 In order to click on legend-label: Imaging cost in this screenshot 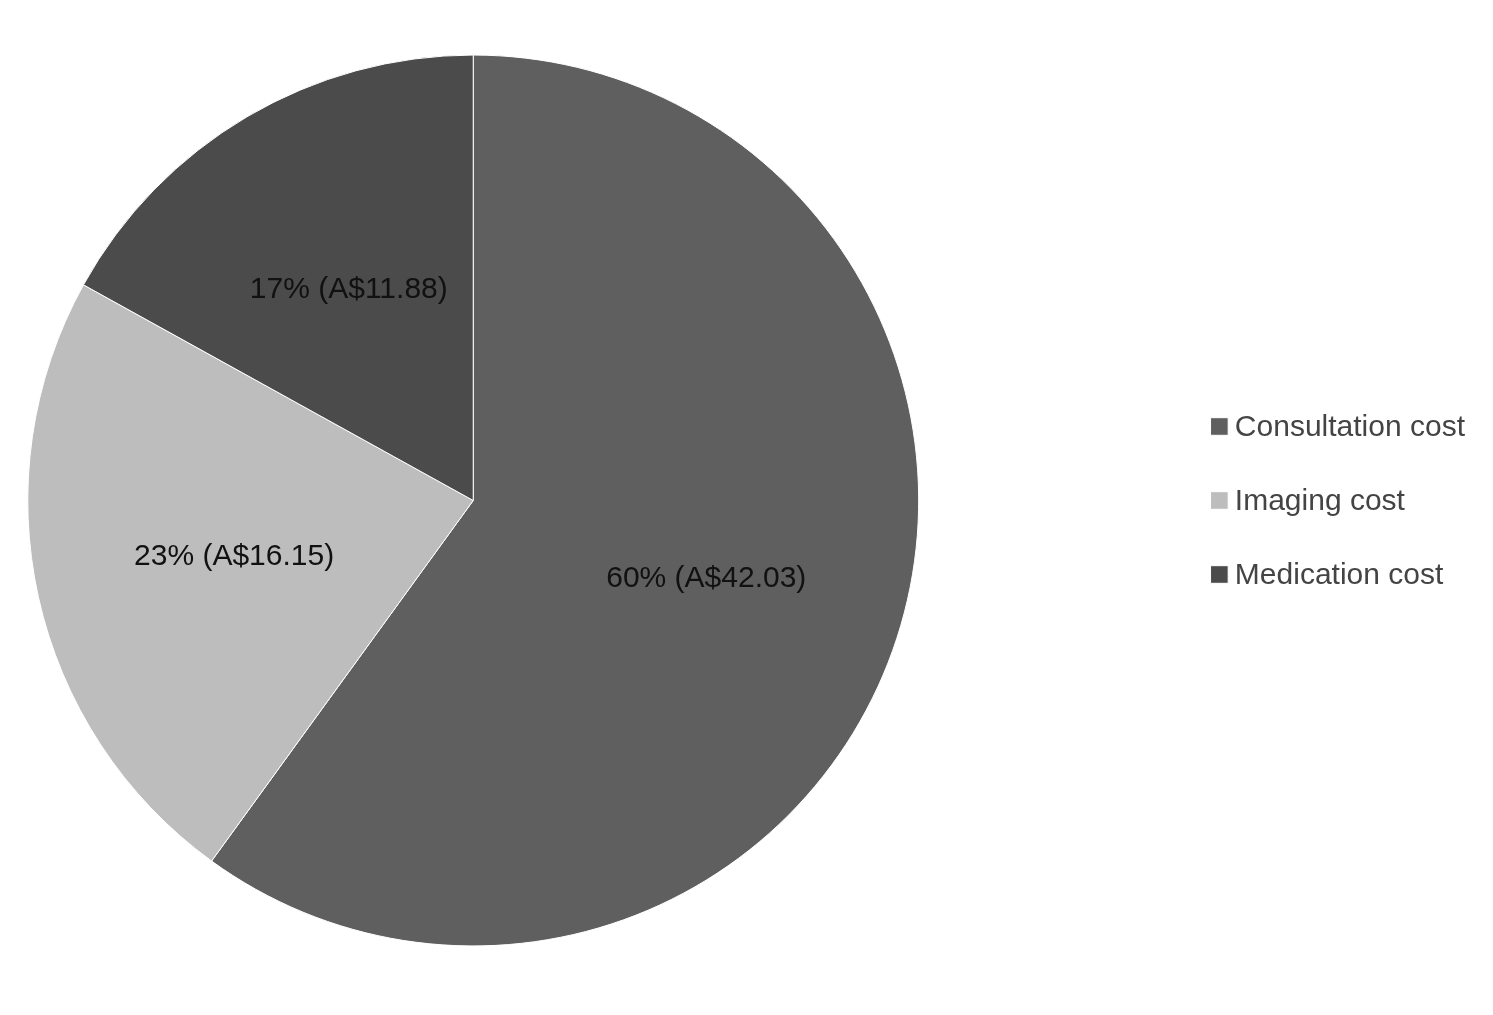, I will do `click(1319, 500)`.